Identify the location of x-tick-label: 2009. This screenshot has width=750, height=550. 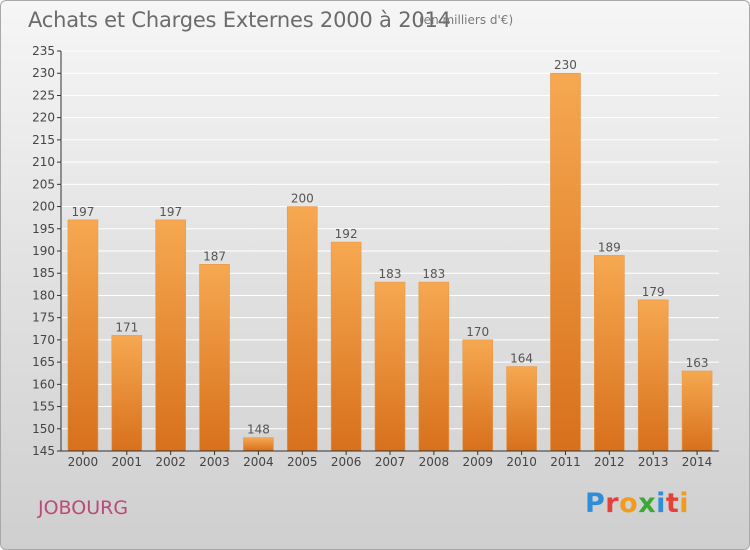
(477, 462).